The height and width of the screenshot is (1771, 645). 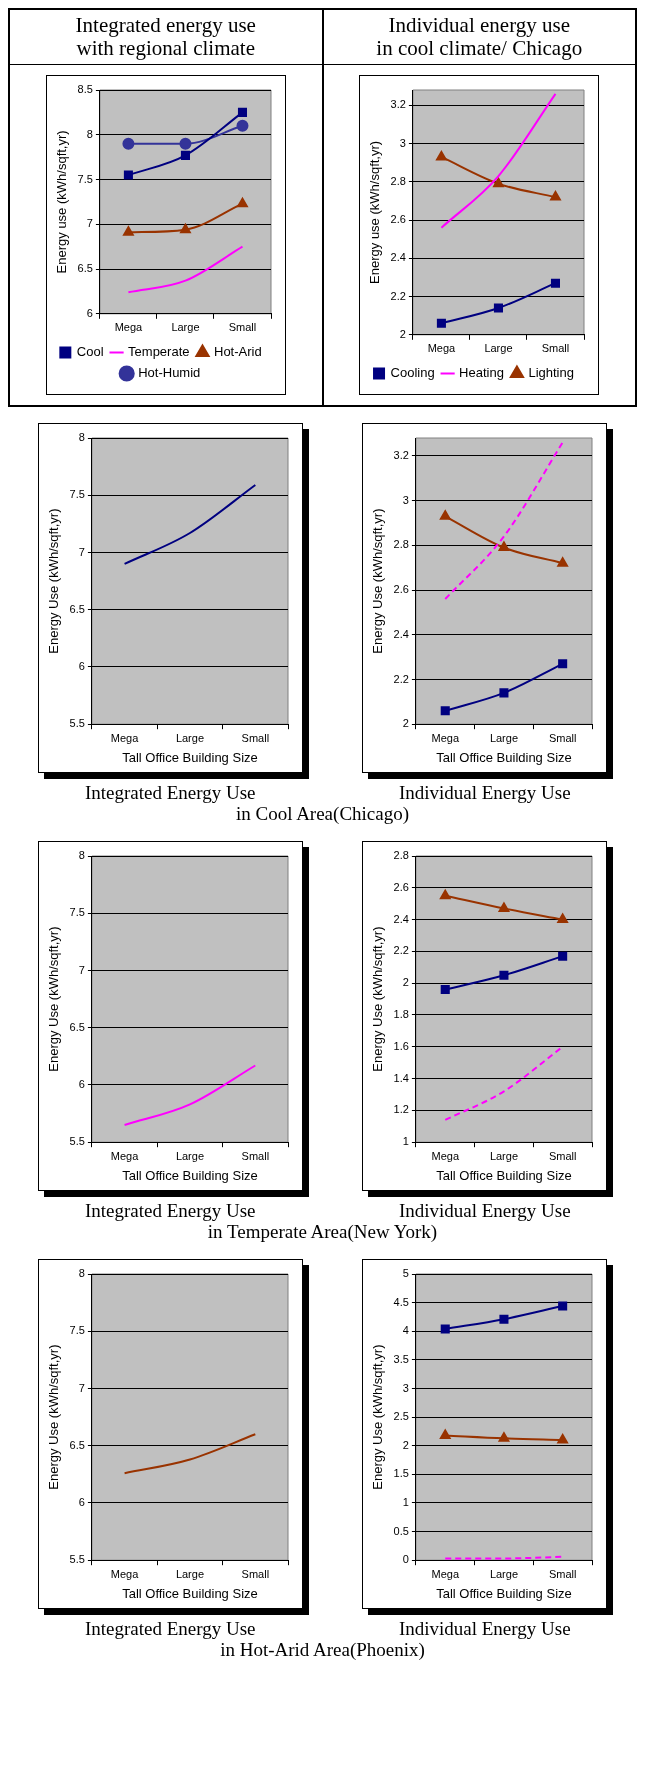 I want to click on y-tick-label: 4, so click(x=406, y=1330).